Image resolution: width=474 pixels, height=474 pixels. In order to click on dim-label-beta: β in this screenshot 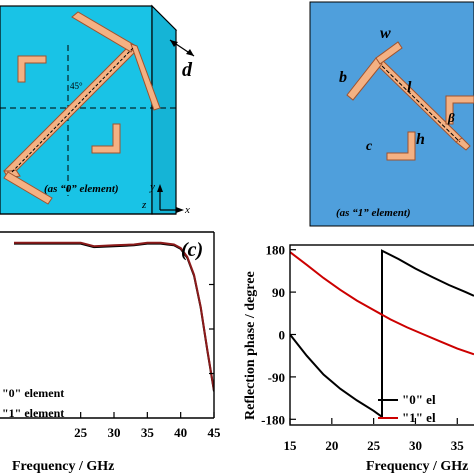, I will do `click(451, 117)`.